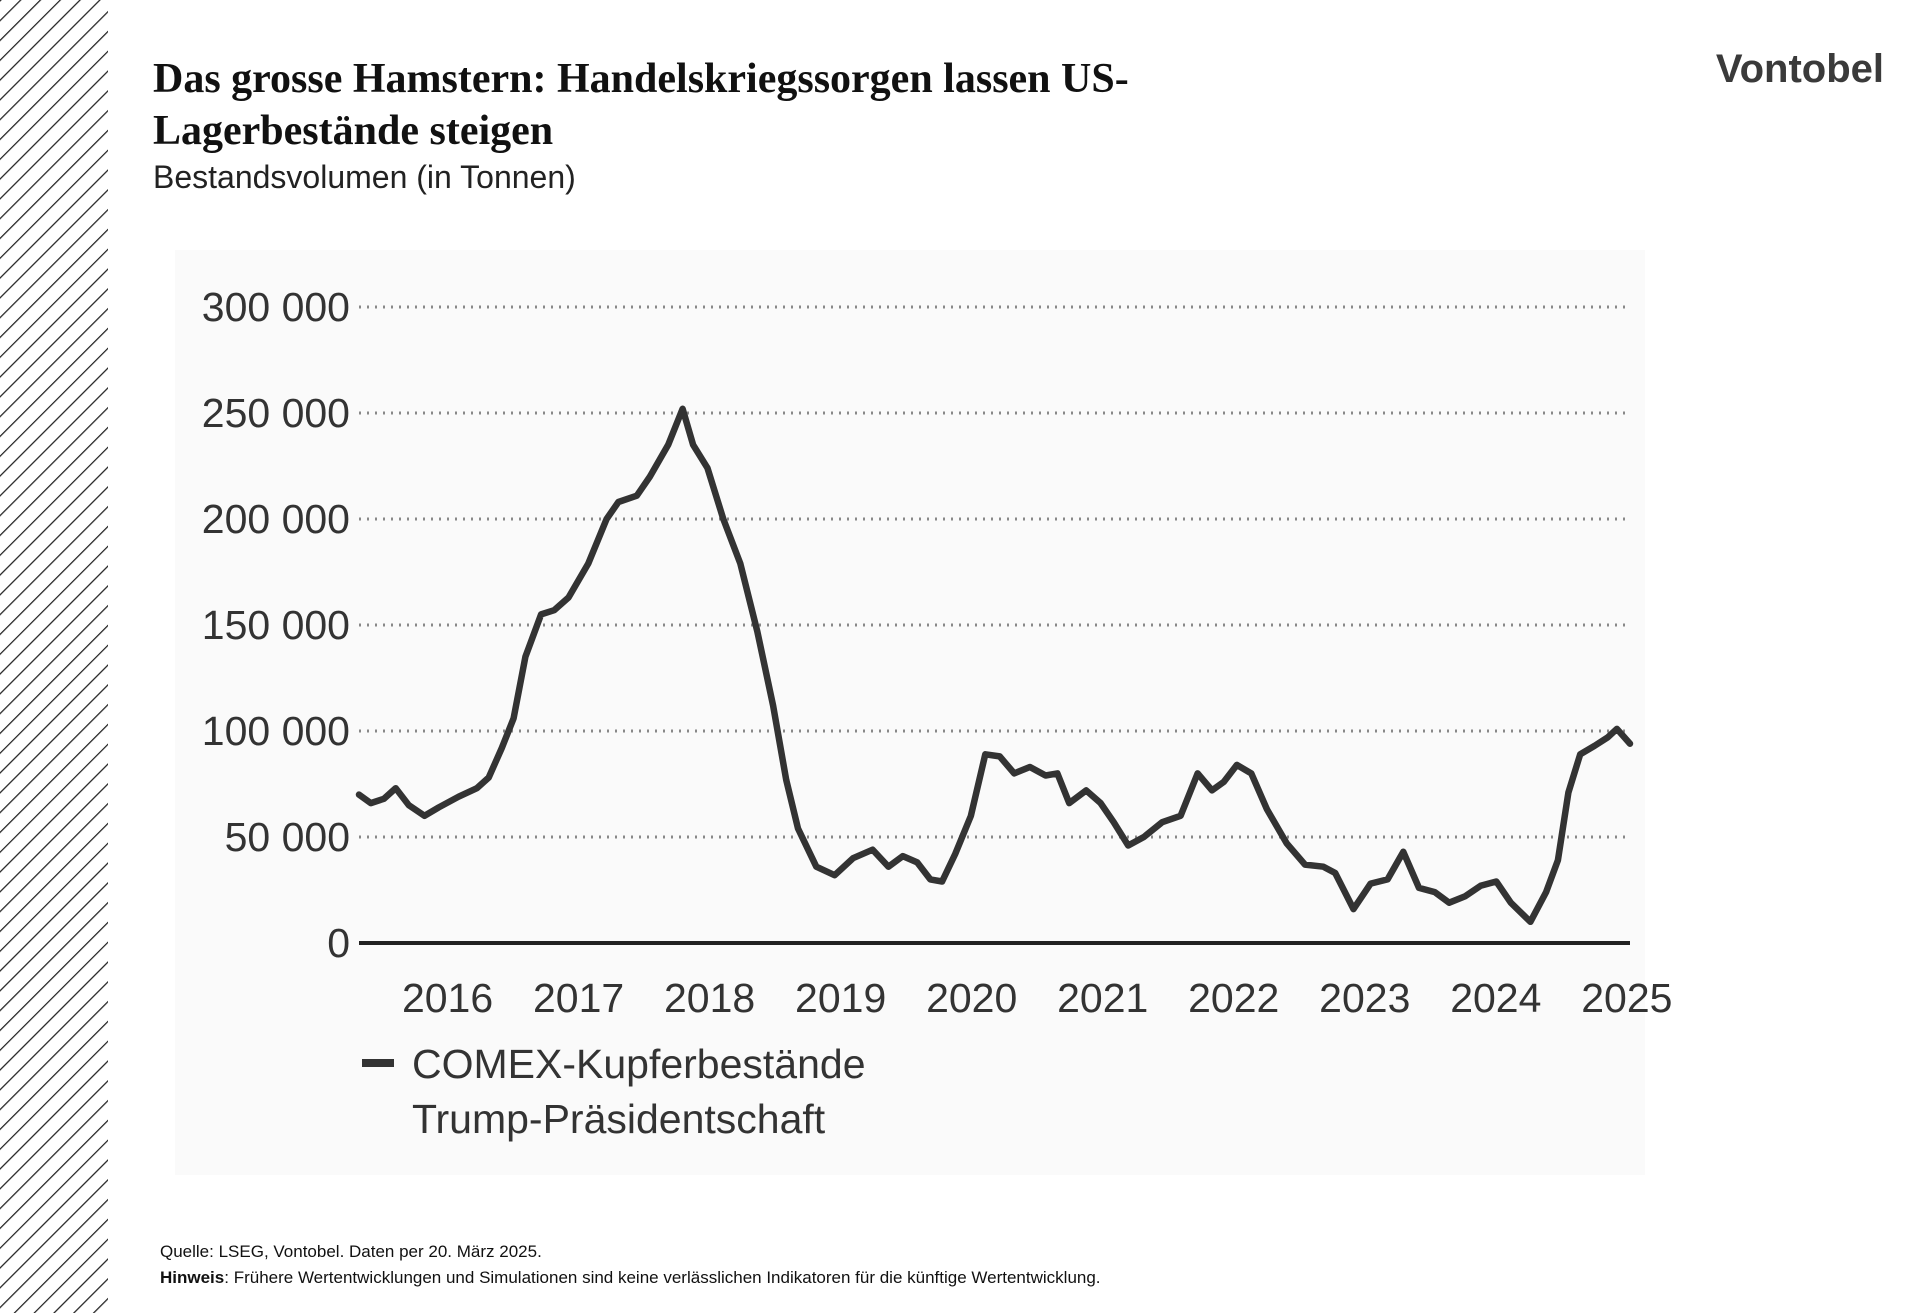  What do you see at coordinates (276, 519) in the screenshot?
I see `y-tick-label: 200 000` at bounding box center [276, 519].